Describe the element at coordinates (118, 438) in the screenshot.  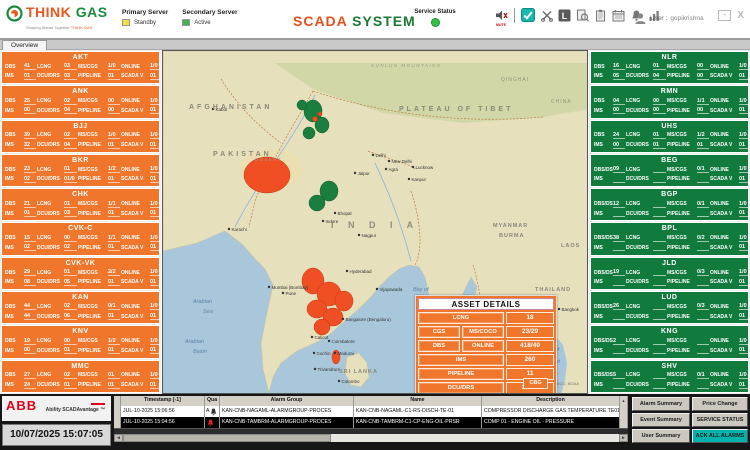
I see `scroll-left-arrow: ◄` at that location.